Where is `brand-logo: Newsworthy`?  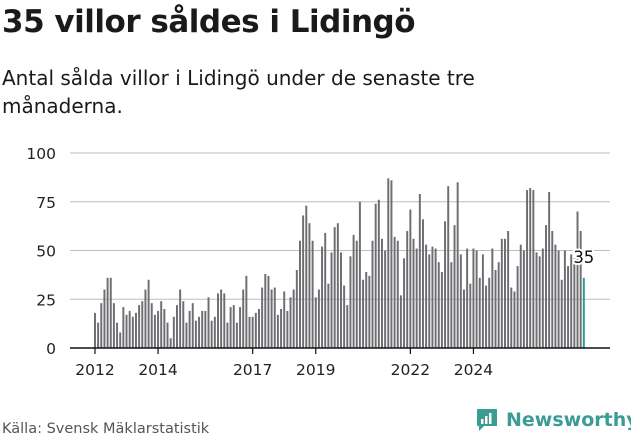 brand-logo: Newsworthy is located at coordinates (553, 420).